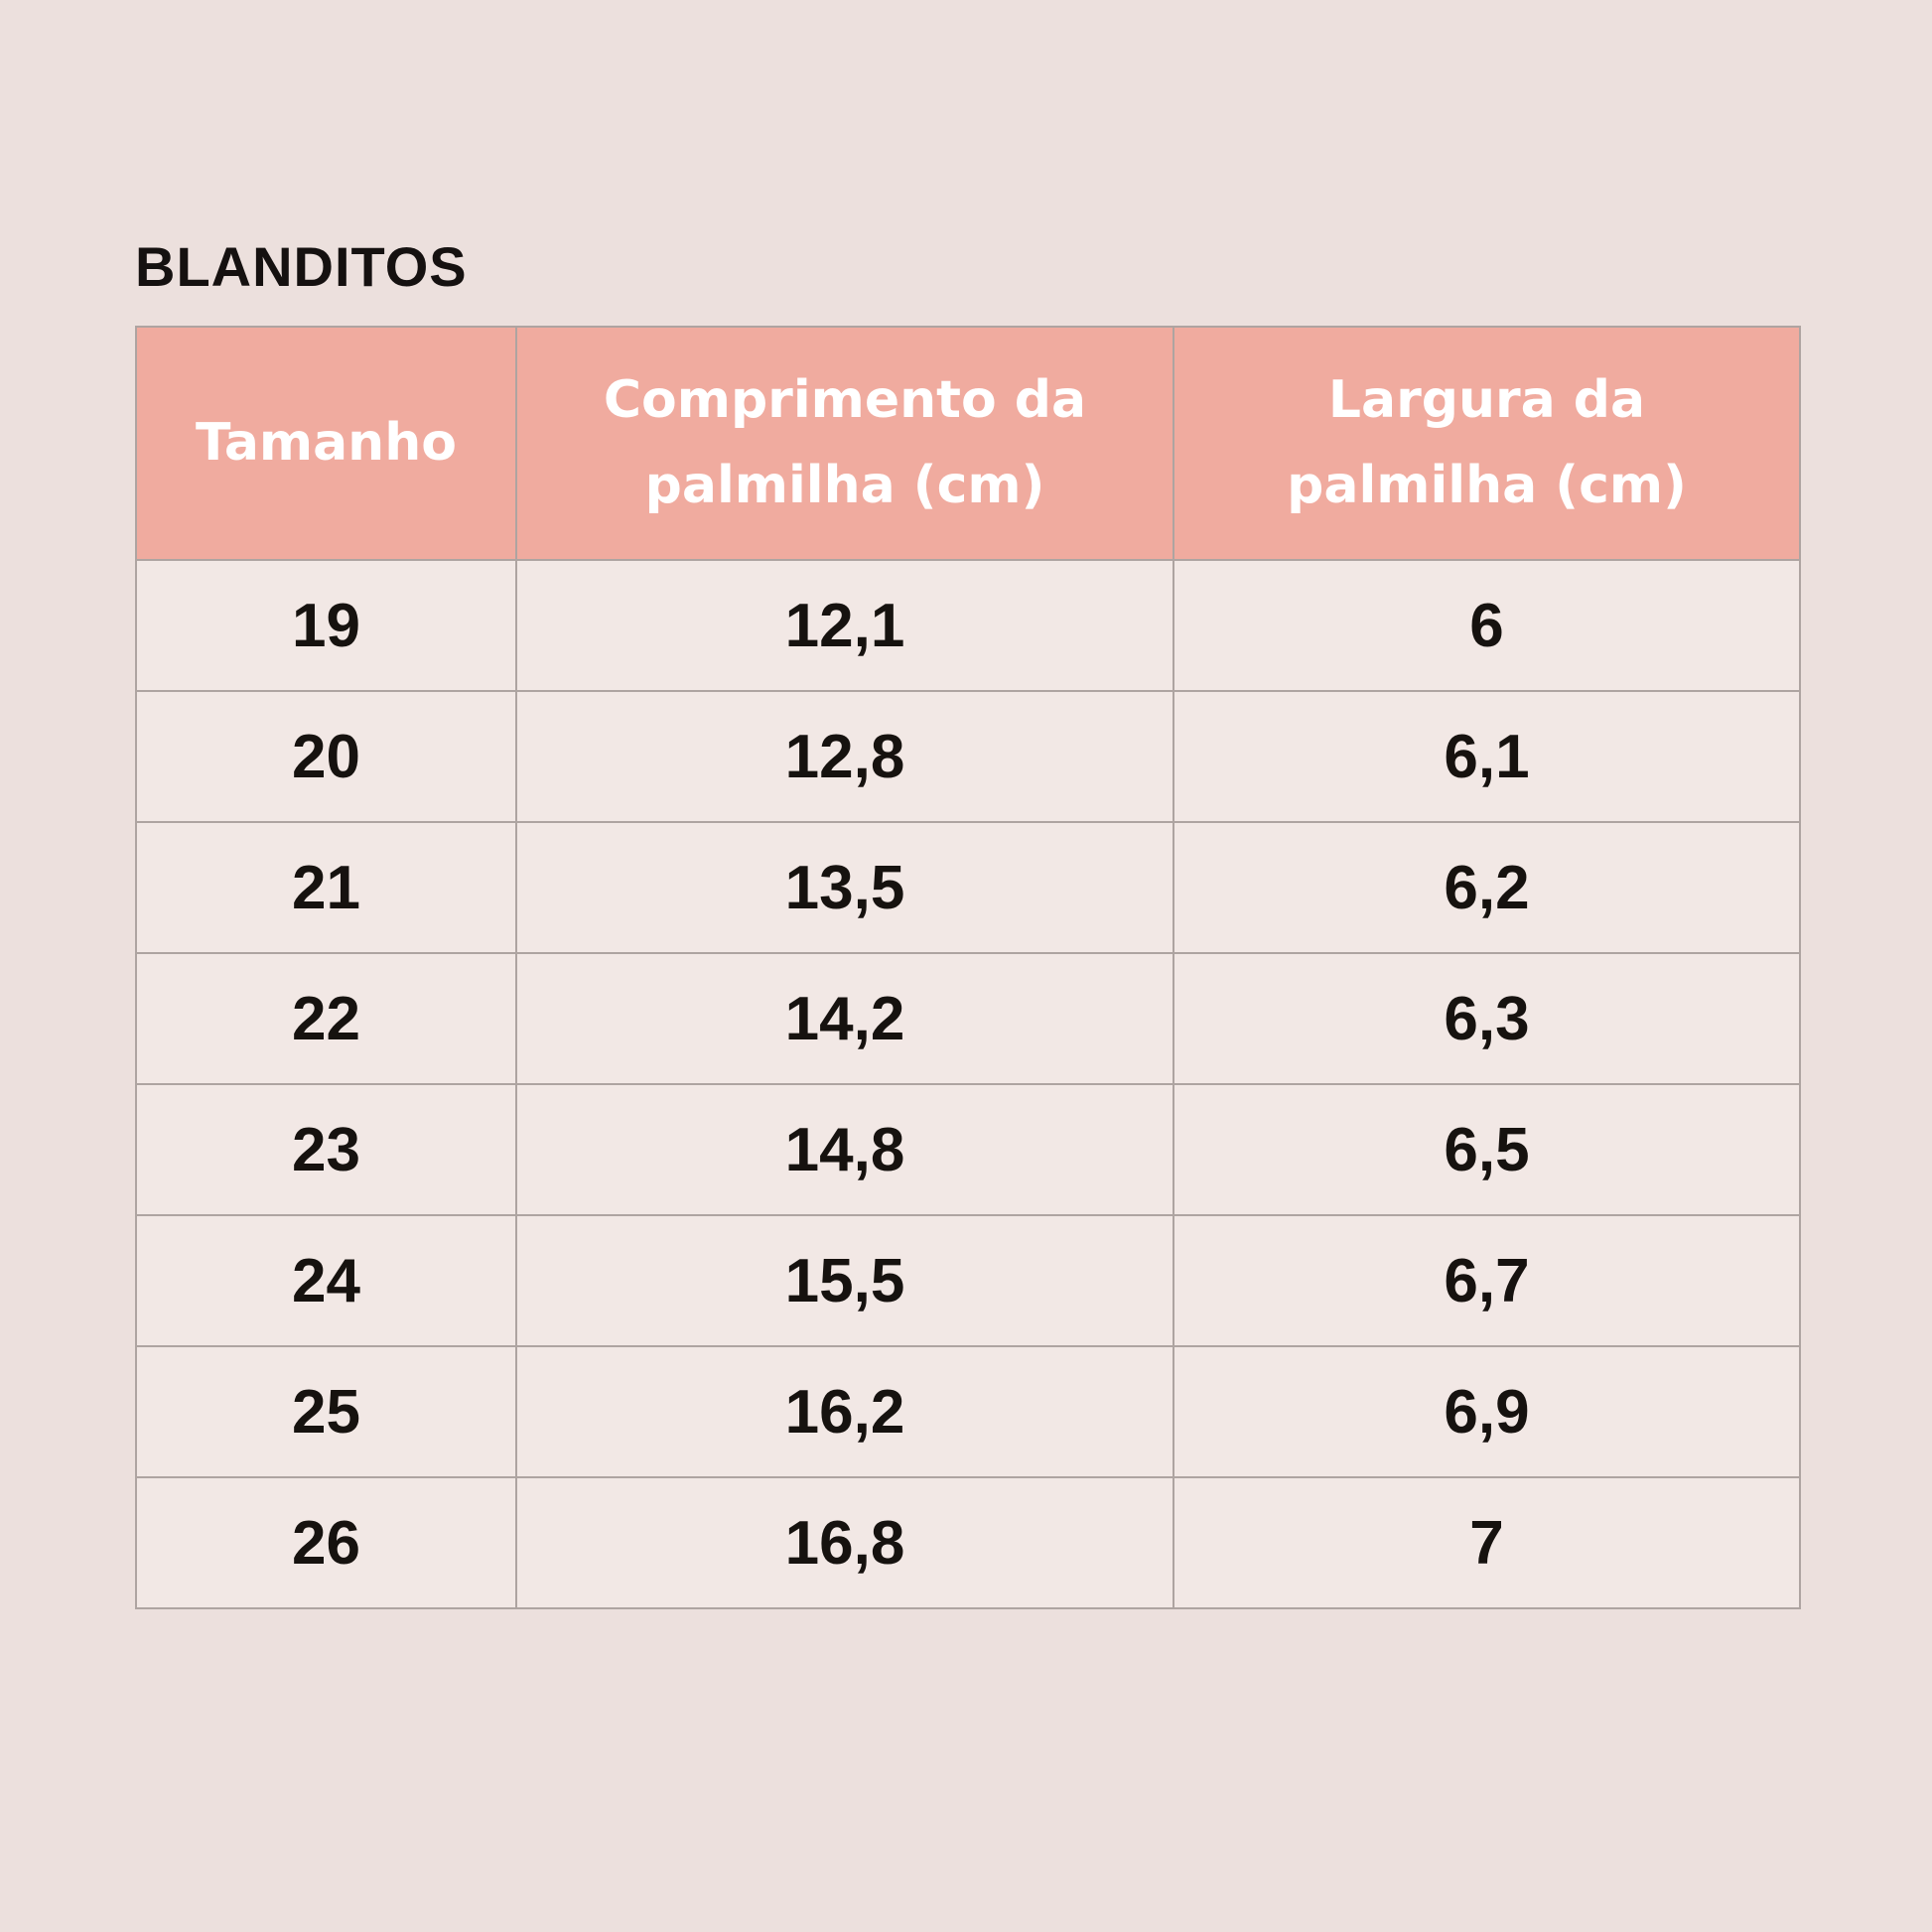  What do you see at coordinates (1487, 1019) in the screenshot?
I see `cell-largura: 6,3` at bounding box center [1487, 1019].